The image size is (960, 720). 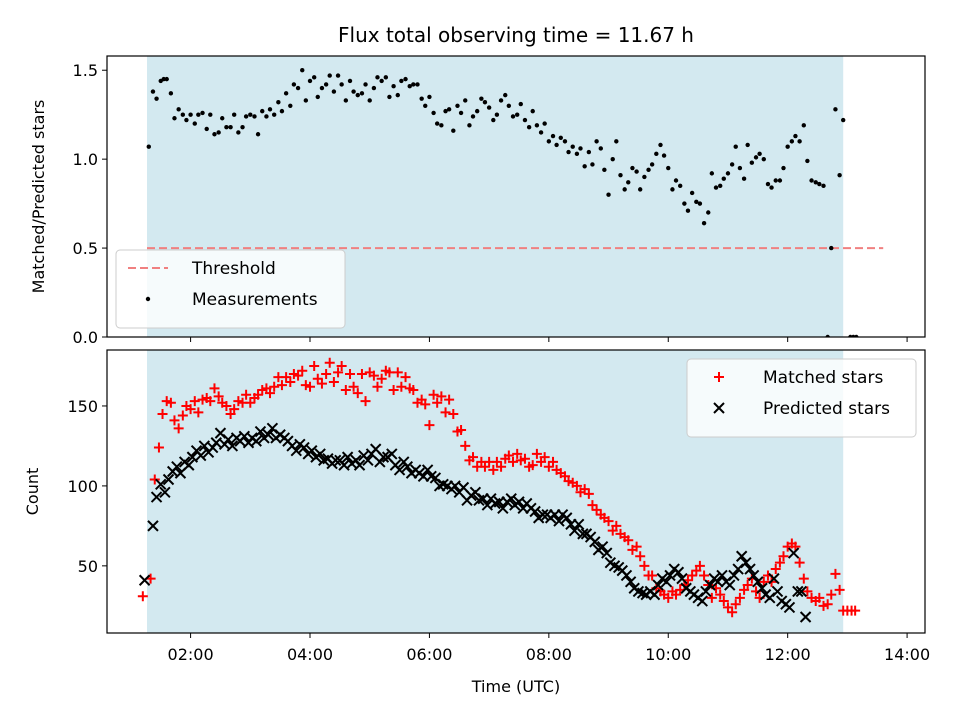 What do you see at coordinates (148, 299) in the screenshot?
I see `ratio-legend-swatch` at bounding box center [148, 299].